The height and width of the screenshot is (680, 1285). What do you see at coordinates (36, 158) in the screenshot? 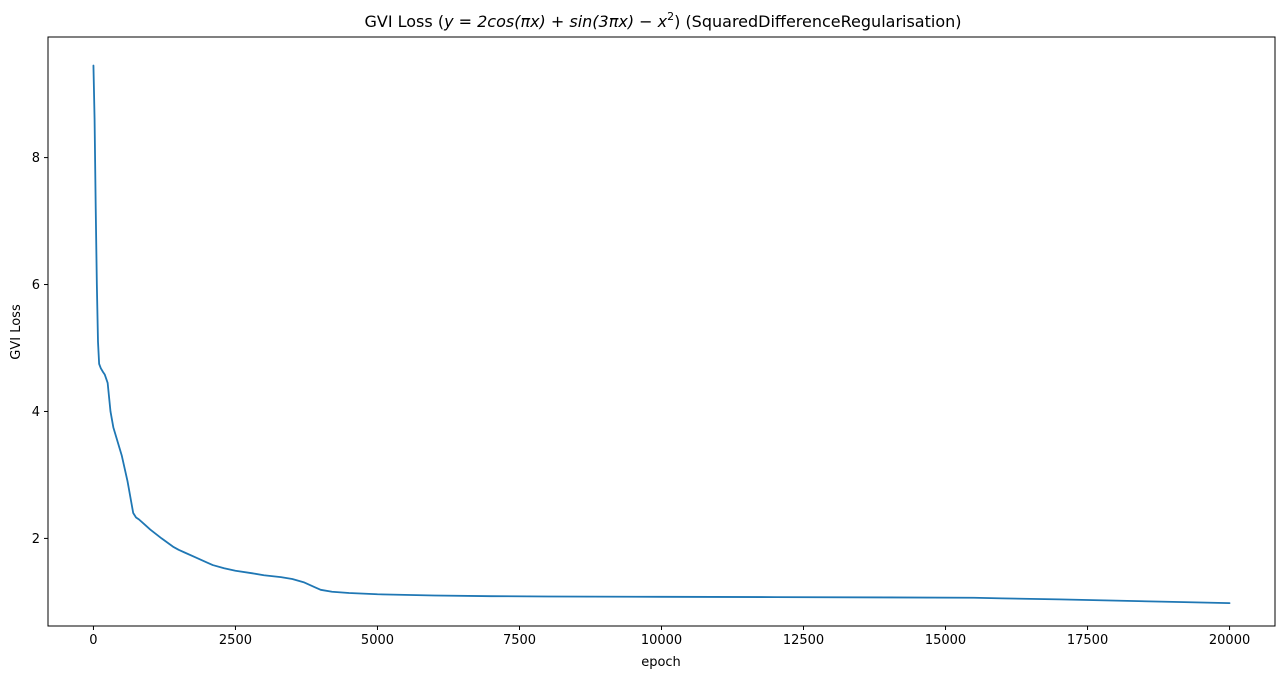
I see `y-tick-label: 8` at bounding box center [36, 158].